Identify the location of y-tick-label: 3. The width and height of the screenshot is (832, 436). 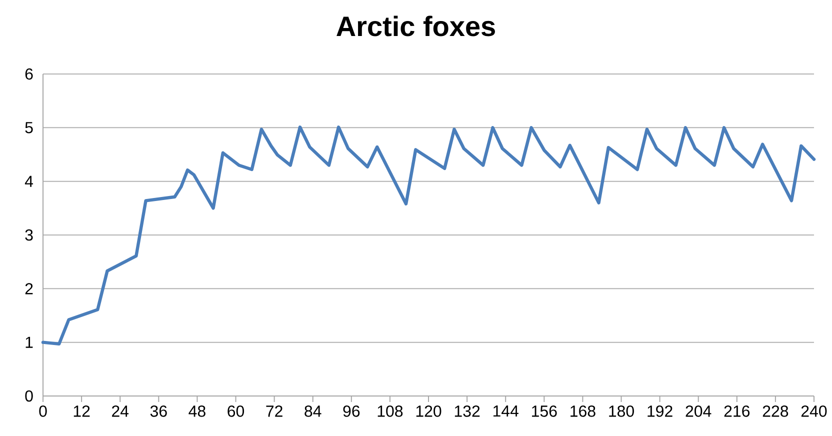
(29, 235).